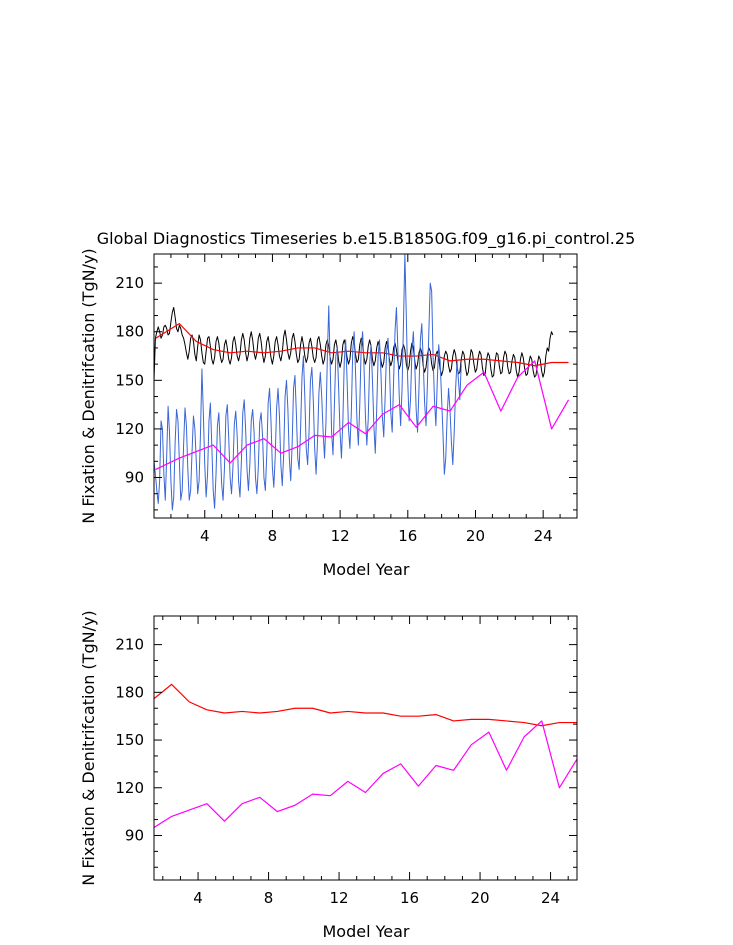 This screenshot has height=945, width=733. I want to click on bottom-y-tick-label: 150, so click(129, 740).